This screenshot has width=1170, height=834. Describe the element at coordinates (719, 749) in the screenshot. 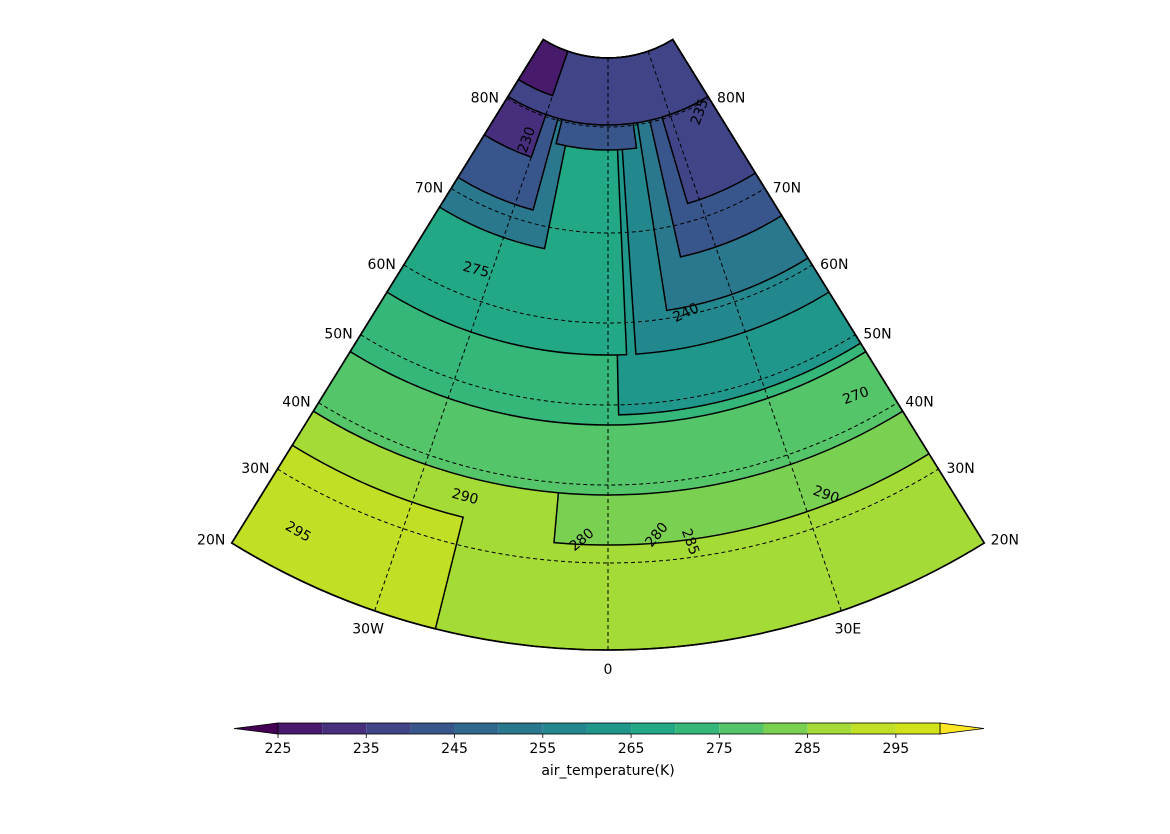

I see `colorbar-tick-label: 275` at that location.